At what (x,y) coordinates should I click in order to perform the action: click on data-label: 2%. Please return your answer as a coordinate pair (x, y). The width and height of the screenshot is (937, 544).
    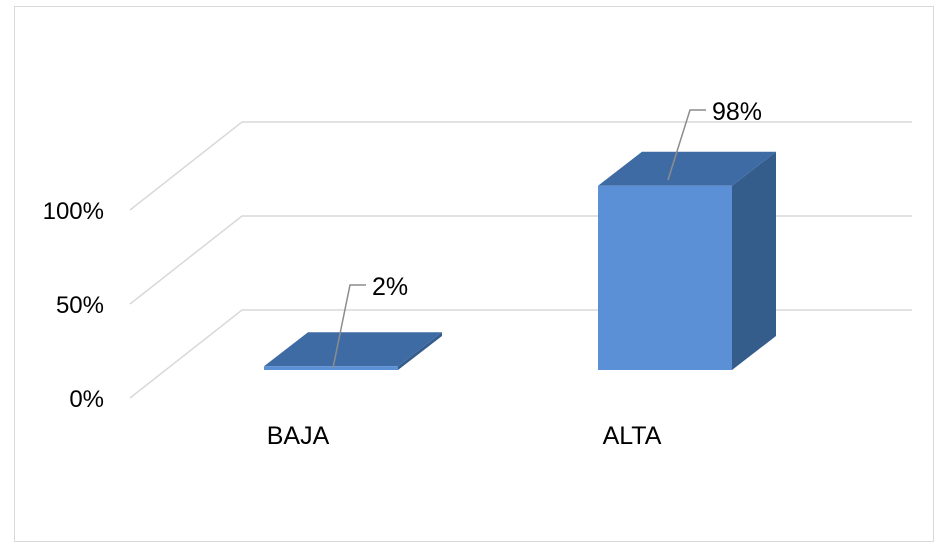
    Looking at the image, I should click on (390, 287).